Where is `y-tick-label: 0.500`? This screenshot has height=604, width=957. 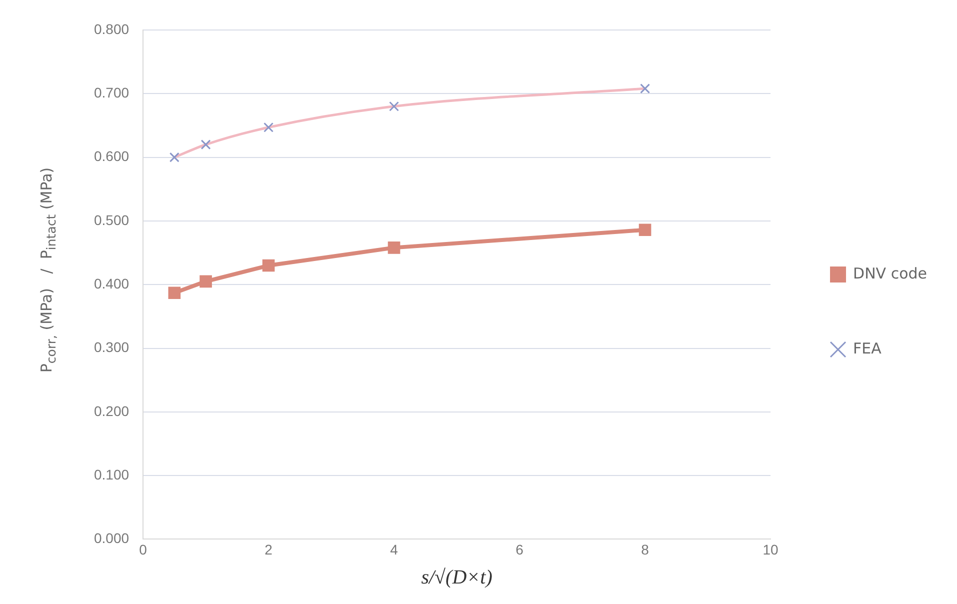
y-tick-label: 0.500 is located at coordinates (112, 220).